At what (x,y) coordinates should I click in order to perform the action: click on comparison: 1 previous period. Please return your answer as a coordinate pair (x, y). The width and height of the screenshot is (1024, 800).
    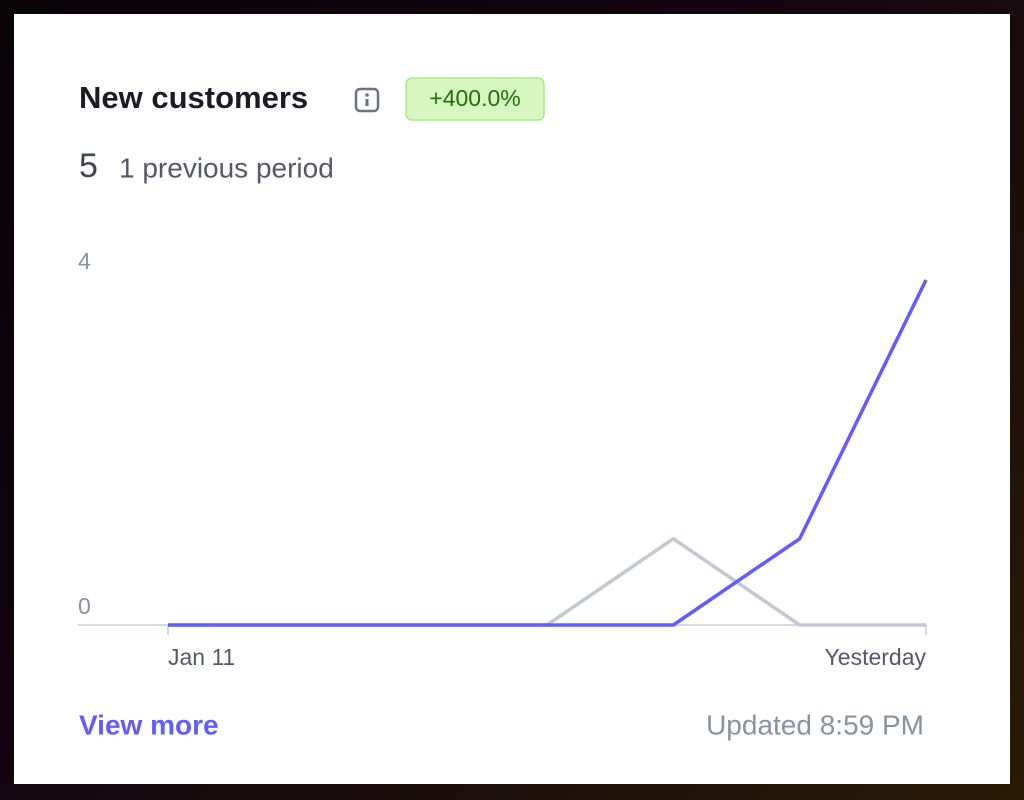
    Looking at the image, I should click on (226, 167).